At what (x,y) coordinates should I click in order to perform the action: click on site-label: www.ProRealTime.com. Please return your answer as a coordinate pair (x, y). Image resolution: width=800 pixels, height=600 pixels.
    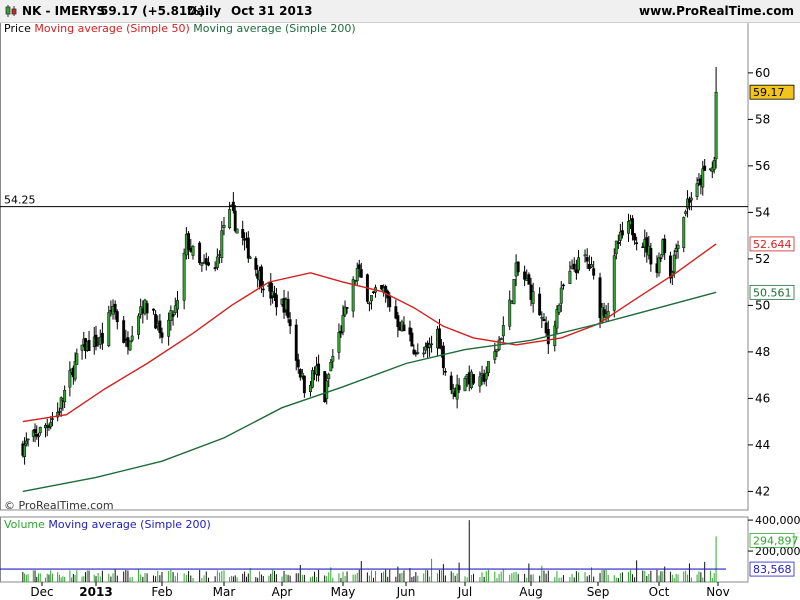
    Looking at the image, I should click on (716, 11).